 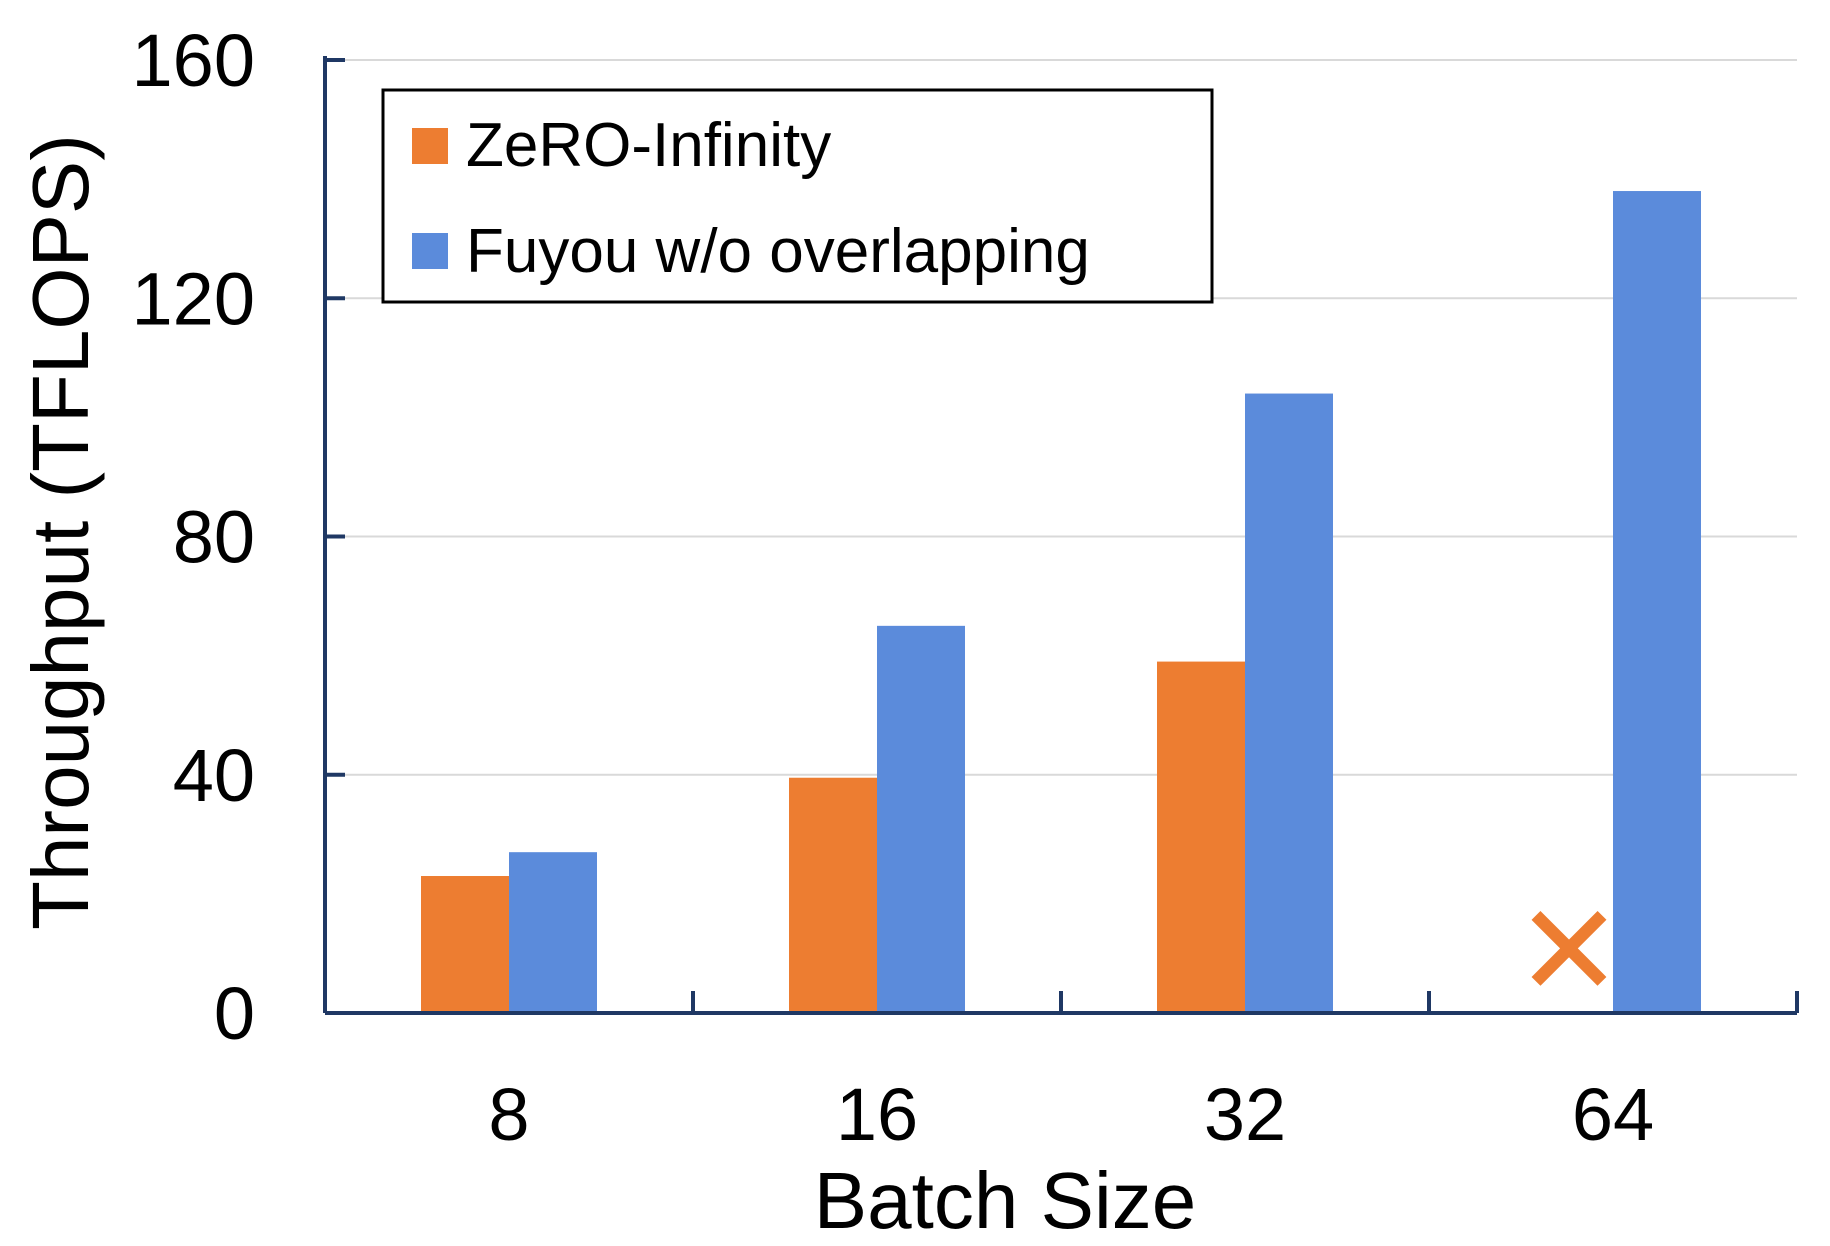 What do you see at coordinates (508, 1114) in the screenshot?
I see `x-tick-label-8: 8` at bounding box center [508, 1114].